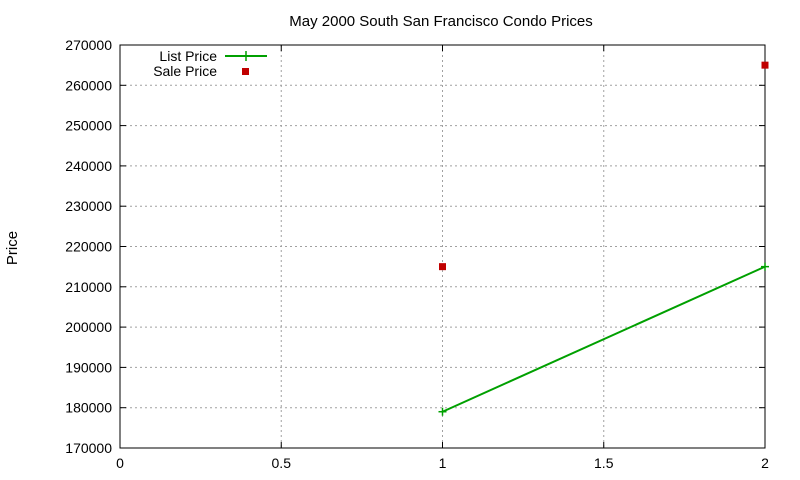  I want to click on y-tick-label: 200000, so click(88, 327).